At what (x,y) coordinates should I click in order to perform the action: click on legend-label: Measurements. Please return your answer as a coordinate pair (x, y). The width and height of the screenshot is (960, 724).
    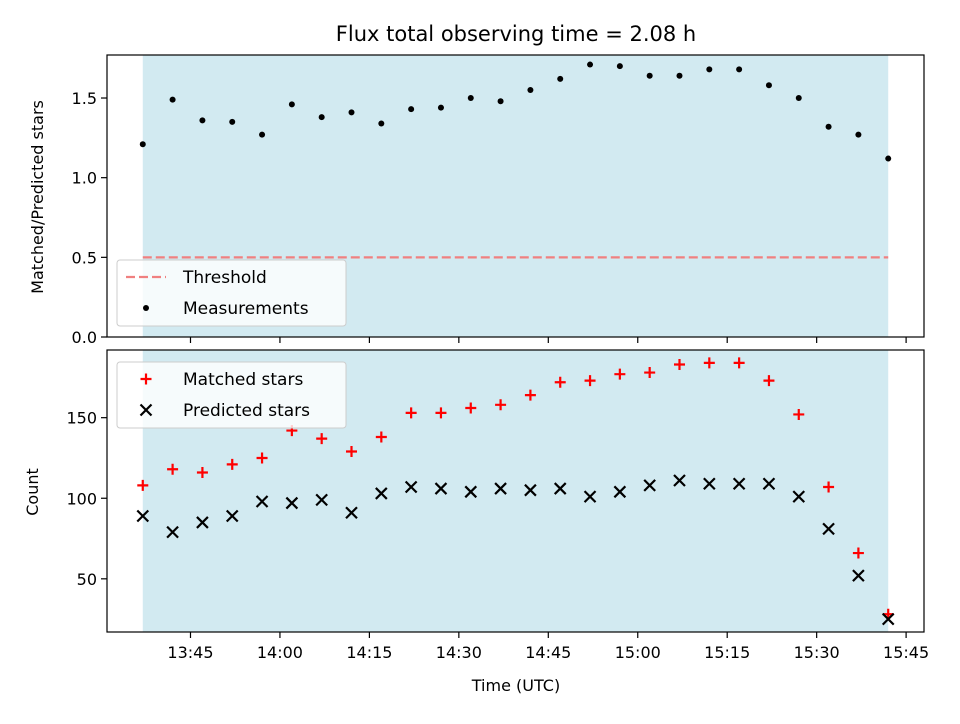
    Looking at the image, I should click on (246, 309).